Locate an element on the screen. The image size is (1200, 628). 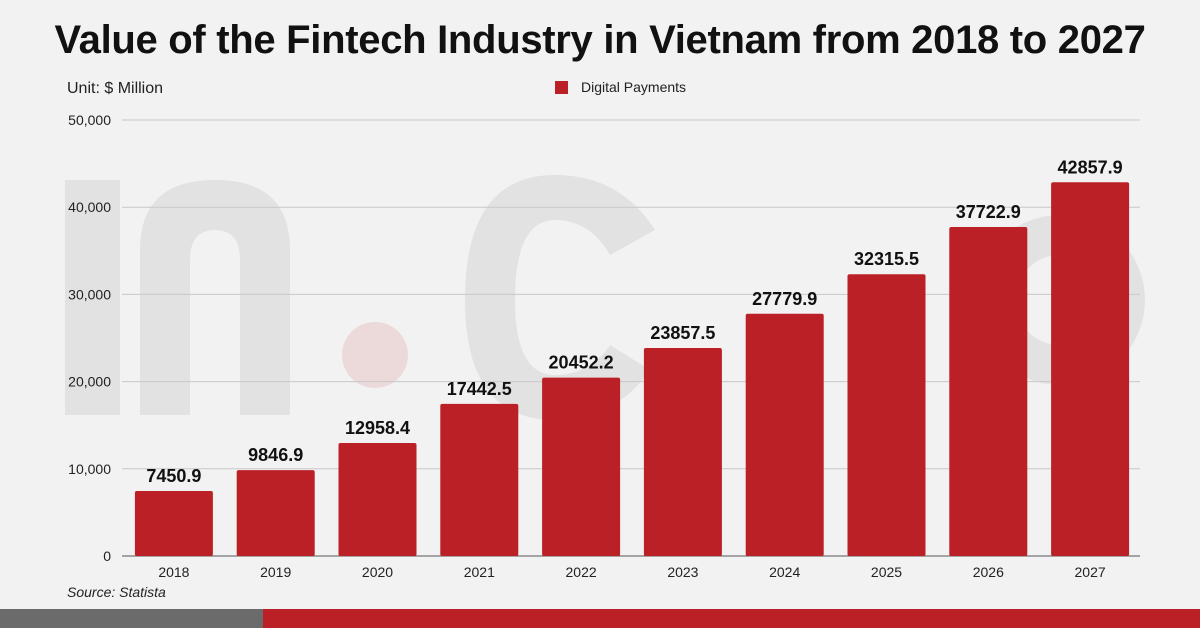
data-label: 17442.5 is located at coordinates (479, 389).